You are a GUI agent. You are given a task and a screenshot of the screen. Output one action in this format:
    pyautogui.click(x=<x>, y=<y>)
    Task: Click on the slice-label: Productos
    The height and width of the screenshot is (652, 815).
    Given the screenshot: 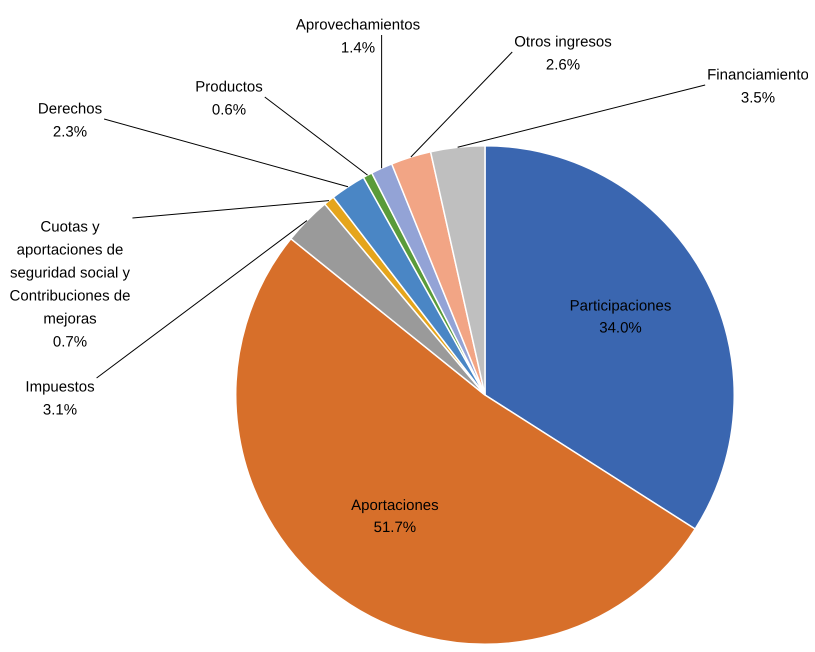 What is the action you would take?
    pyautogui.click(x=229, y=87)
    